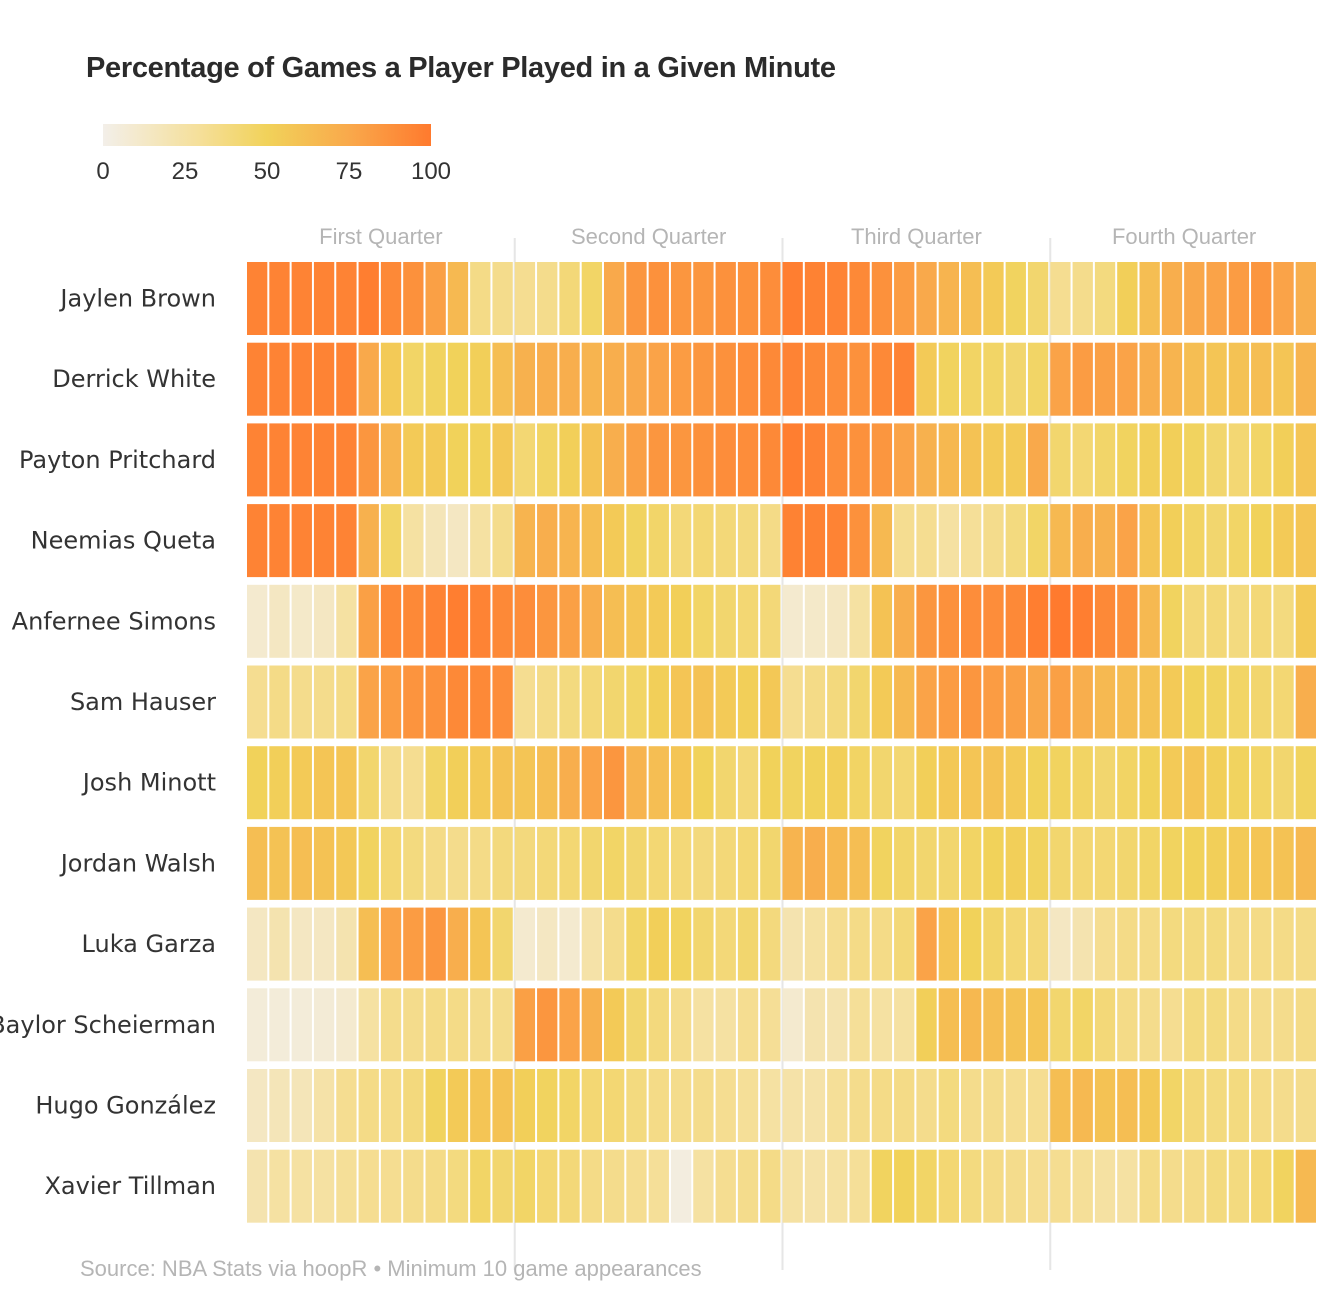 This screenshot has width=1330, height=1296. I want to click on legend-tick-label: 25, so click(185, 171).